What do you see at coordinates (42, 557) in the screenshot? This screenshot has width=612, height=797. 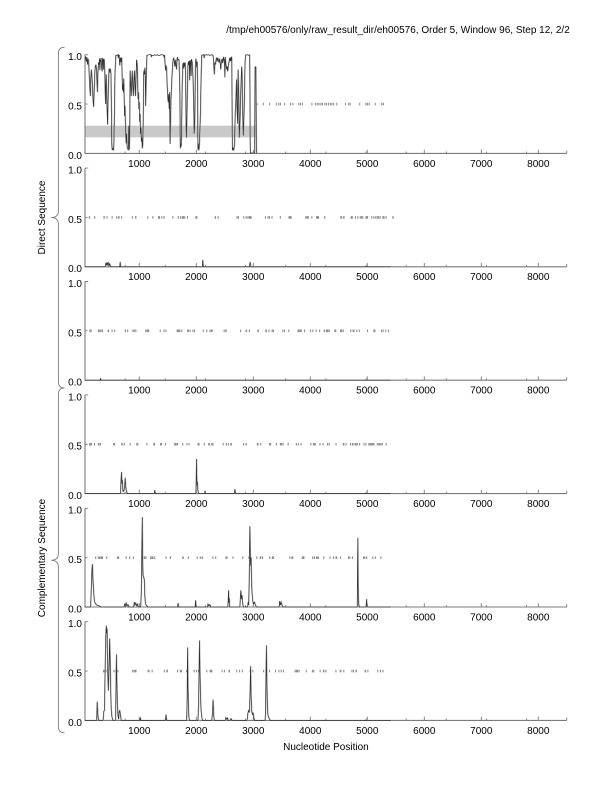 I see `svg-text: Complementary Sequence` at bounding box center [42, 557].